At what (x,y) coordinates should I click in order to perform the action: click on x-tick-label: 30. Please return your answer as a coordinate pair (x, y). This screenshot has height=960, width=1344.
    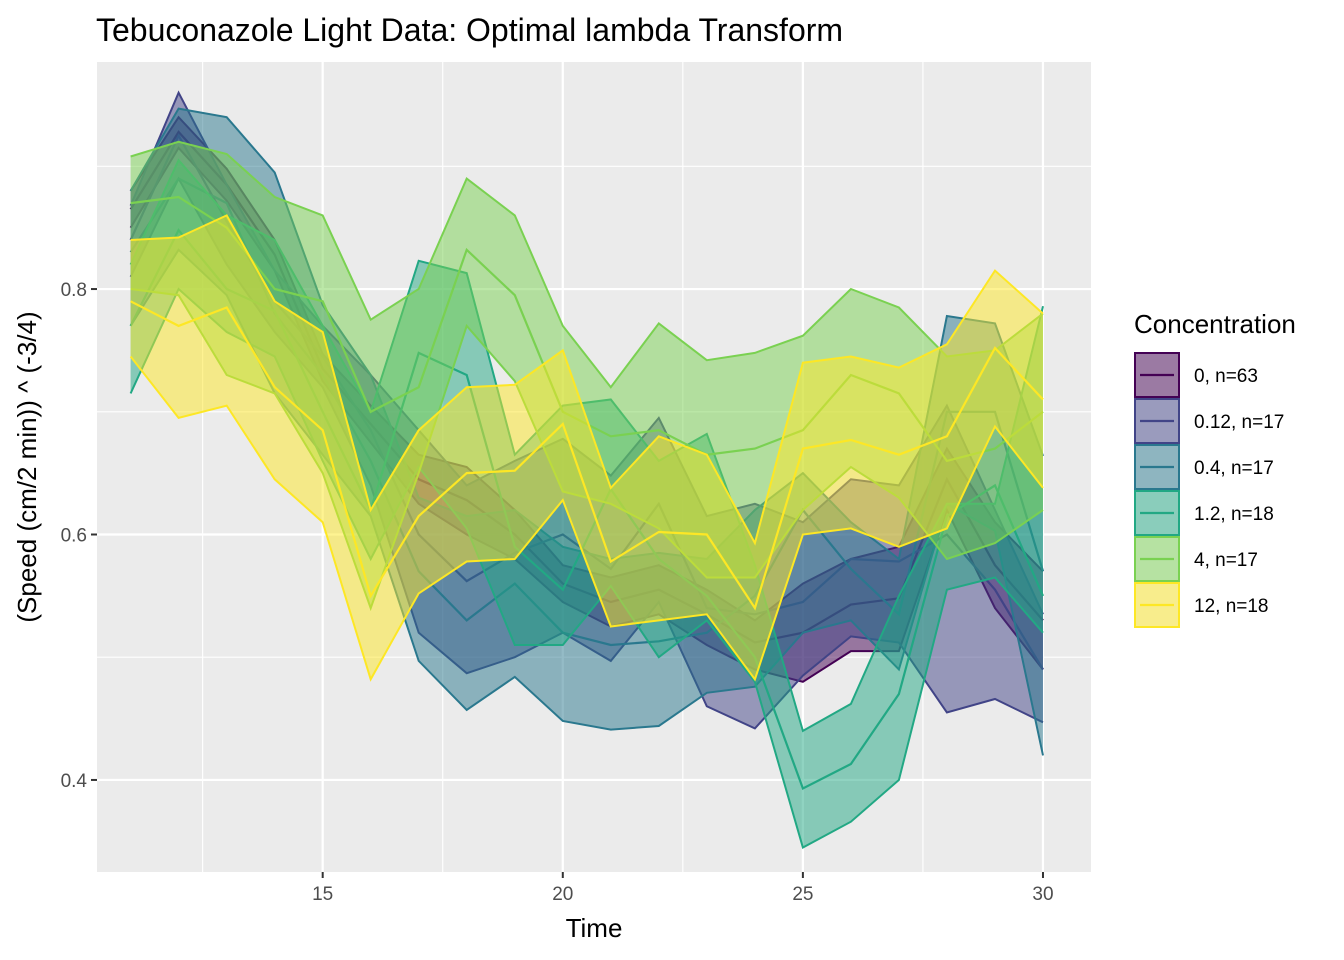
    Looking at the image, I should click on (1042, 894).